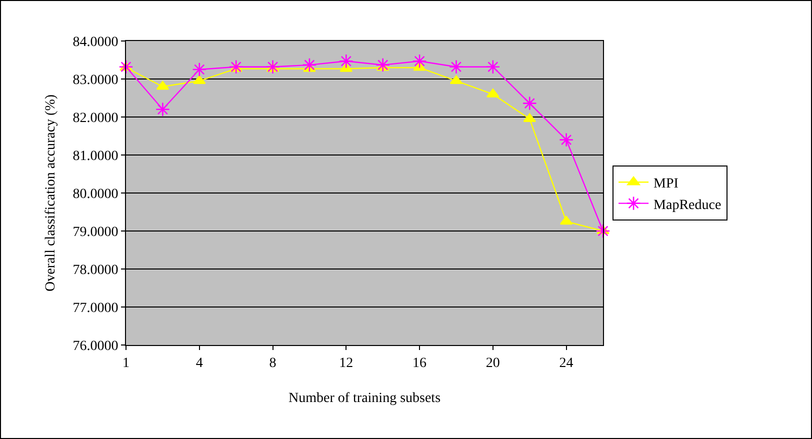  Describe the element at coordinates (95, 118) in the screenshot. I see `y-tick-label: 82.0000` at that location.